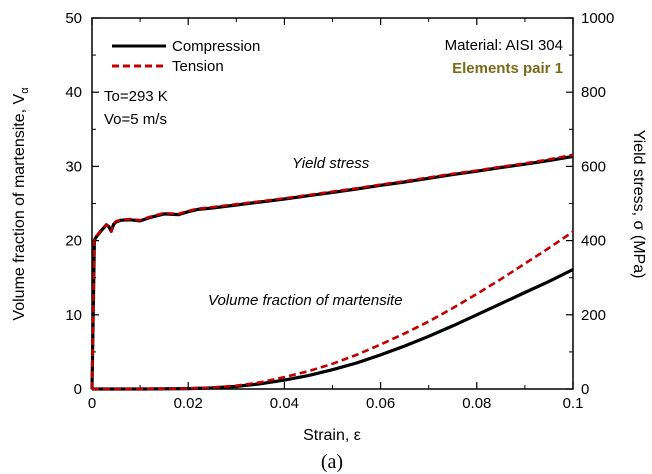 Image resolution: width=652 pixels, height=474 pixels. Describe the element at coordinates (476, 403) in the screenshot. I see `x-tick-label: 0.08` at that location.